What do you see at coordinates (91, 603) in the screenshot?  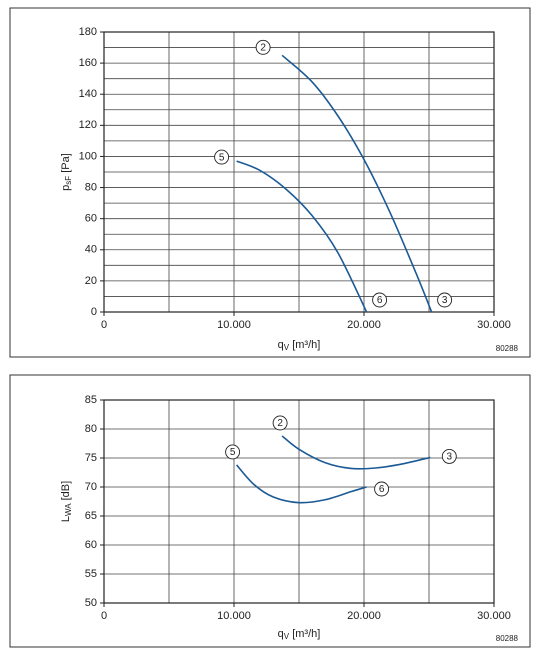 I see `y-tick-label: 50` at bounding box center [91, 603].